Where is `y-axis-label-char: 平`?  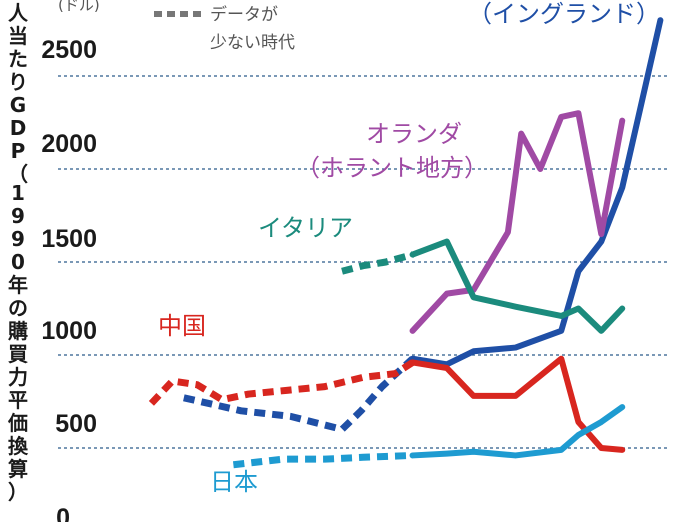 y-axis-label-char: 平 is located at coordinates (18, 400).